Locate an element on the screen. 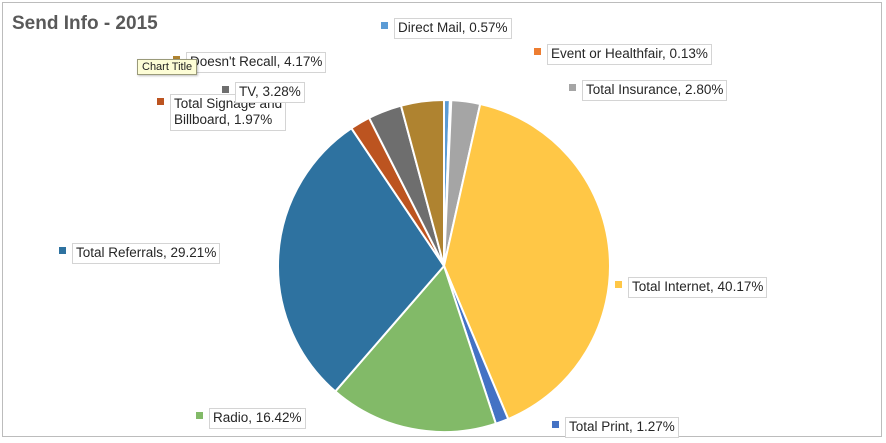  chart-title: Send Info - 2015 is located at coordinates (85, 23).